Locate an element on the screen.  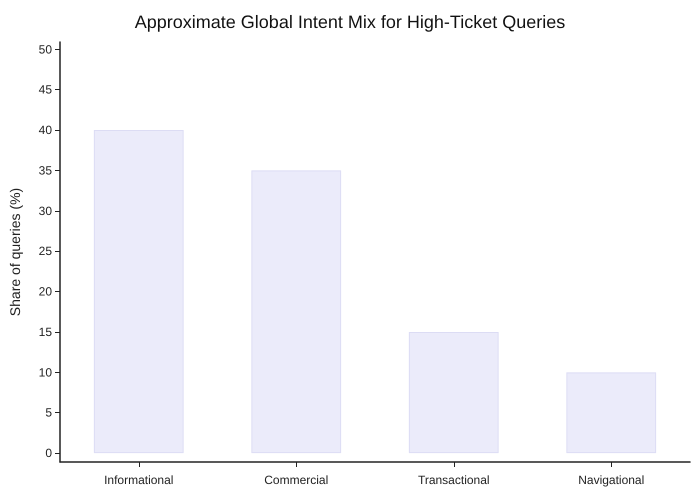
y-tick-label: 30 is located at coordinates (45, 211).